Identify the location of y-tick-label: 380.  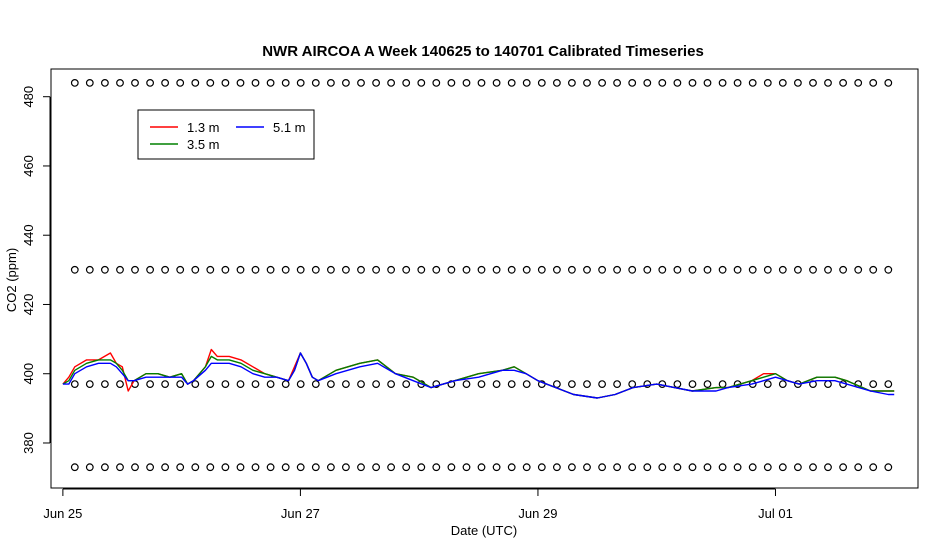
(28, 443).